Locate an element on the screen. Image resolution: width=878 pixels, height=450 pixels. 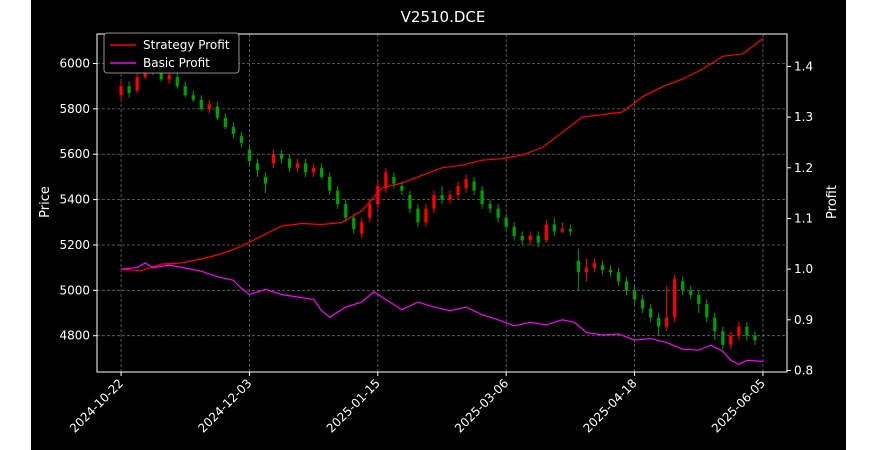
y-right-tick-label: 1.1 is located at coordinates (803, 218).